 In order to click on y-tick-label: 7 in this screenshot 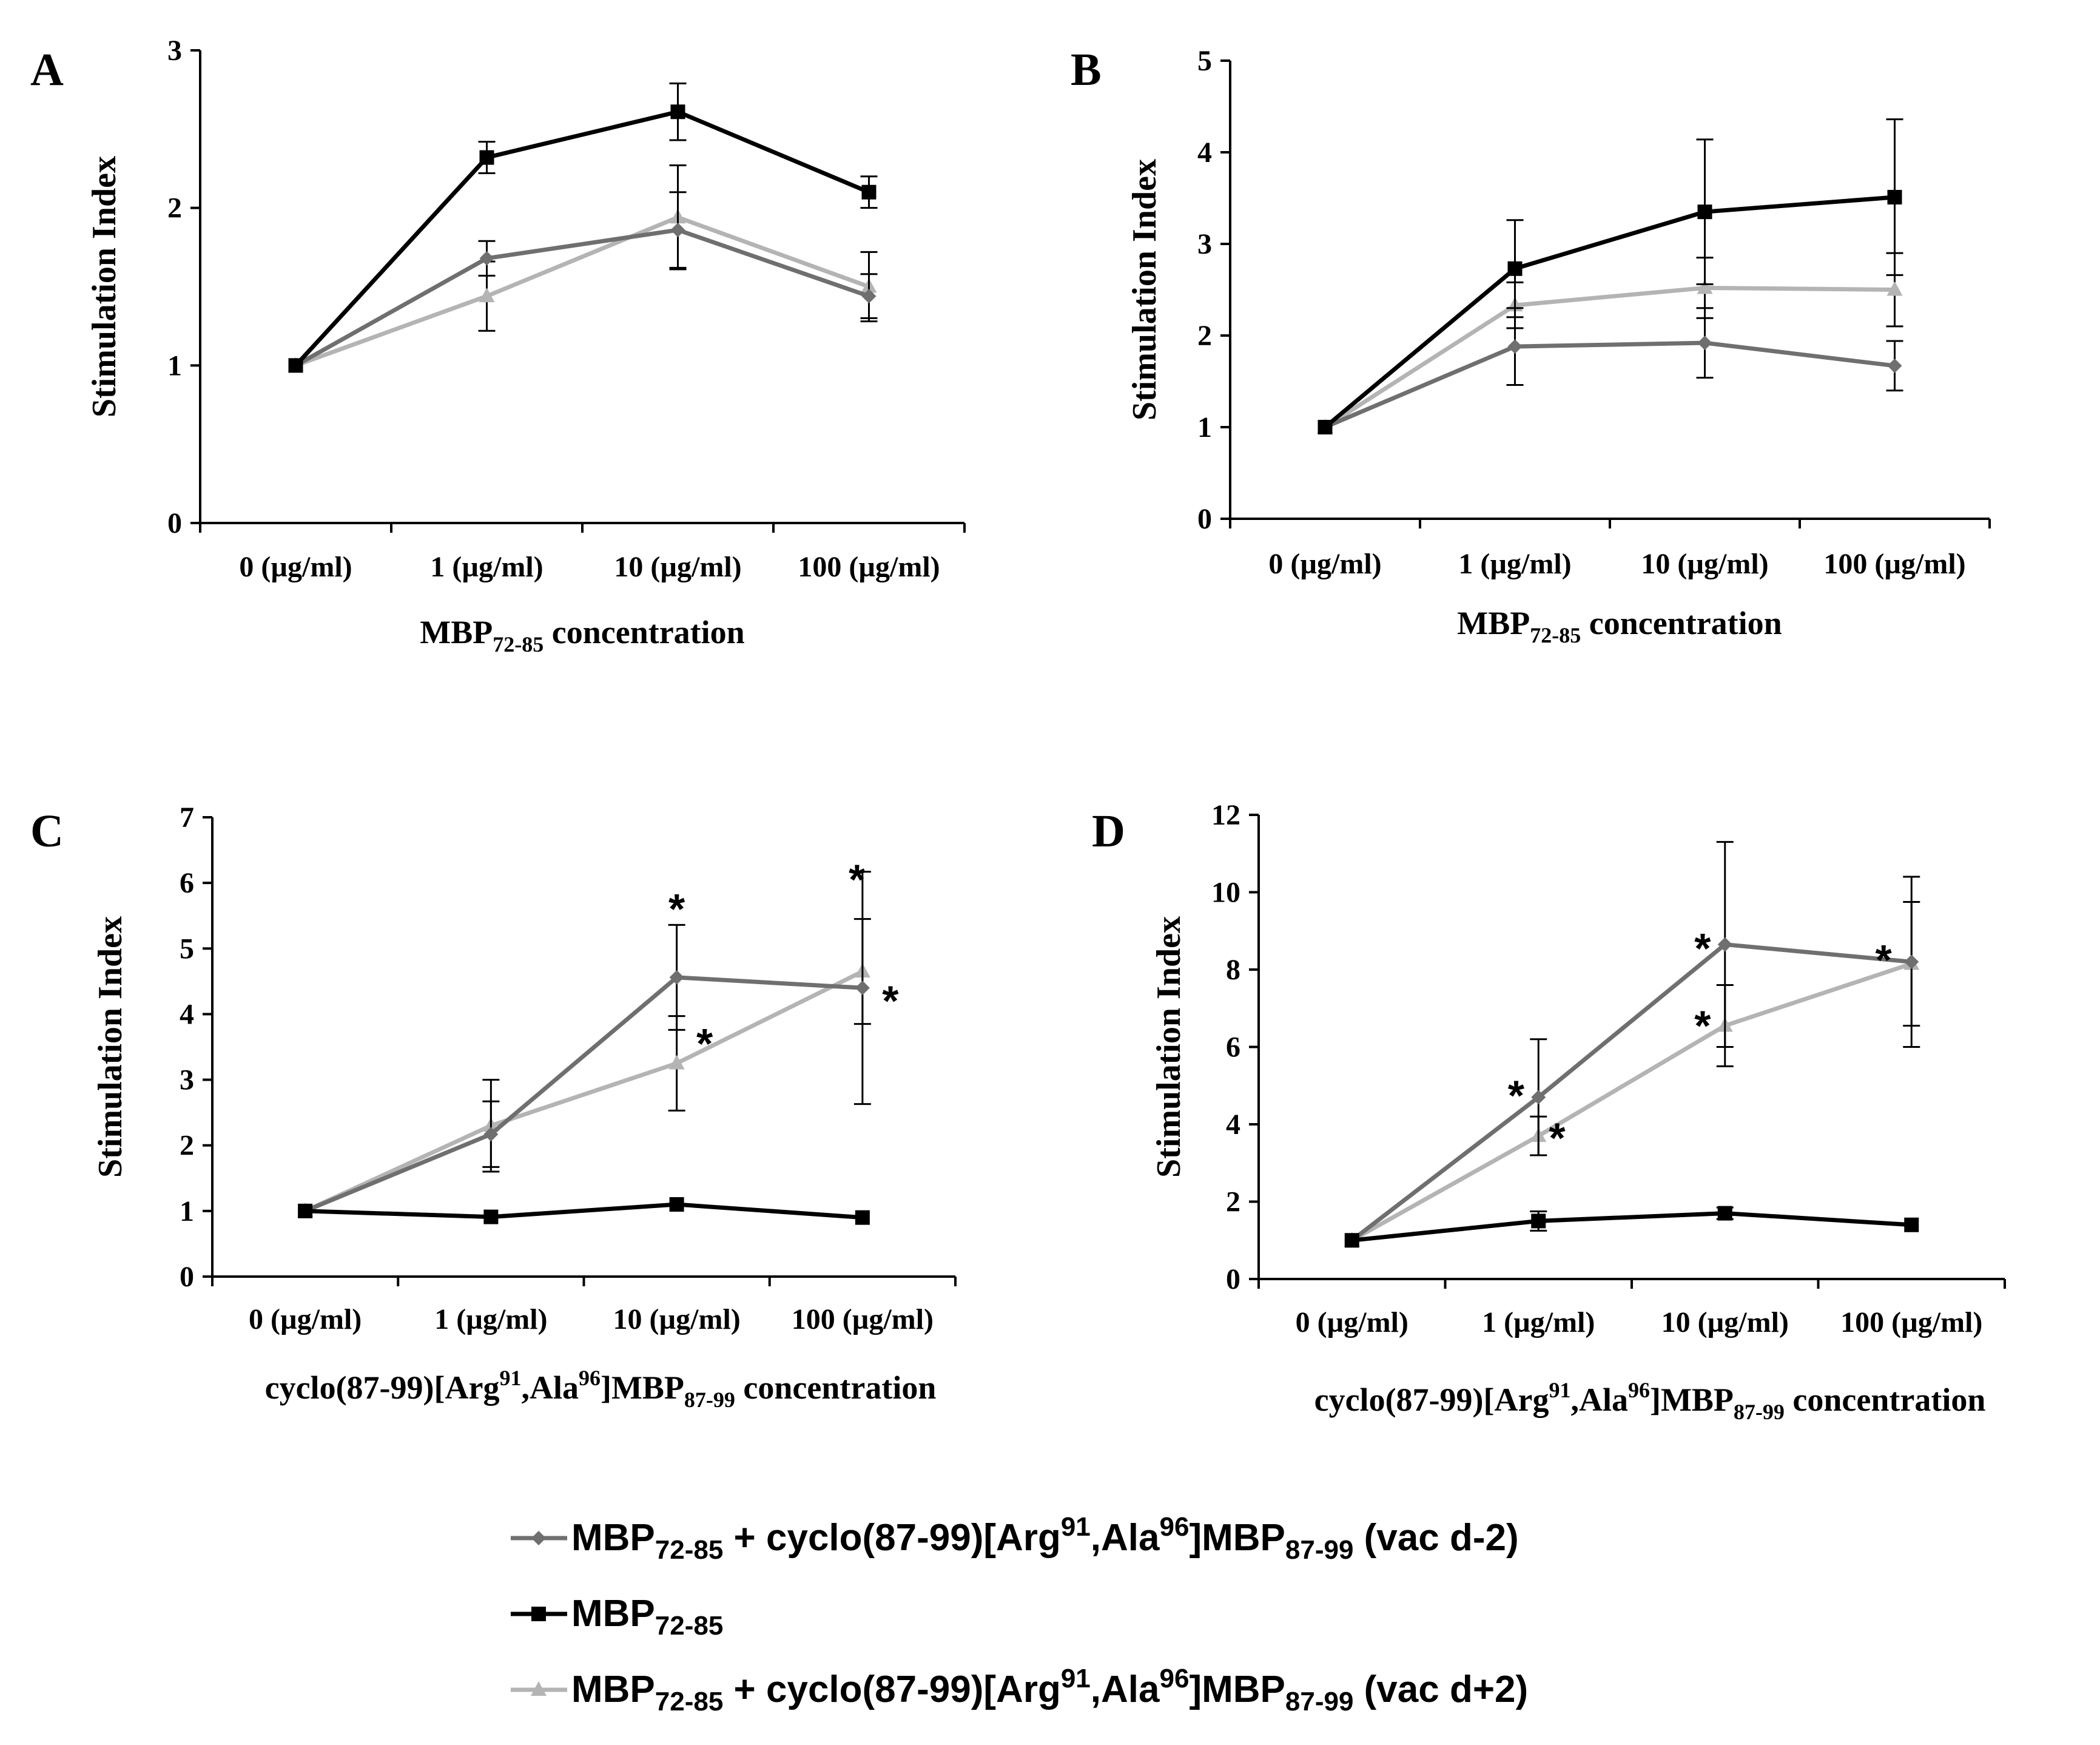, I will do `click(187, 818)`.